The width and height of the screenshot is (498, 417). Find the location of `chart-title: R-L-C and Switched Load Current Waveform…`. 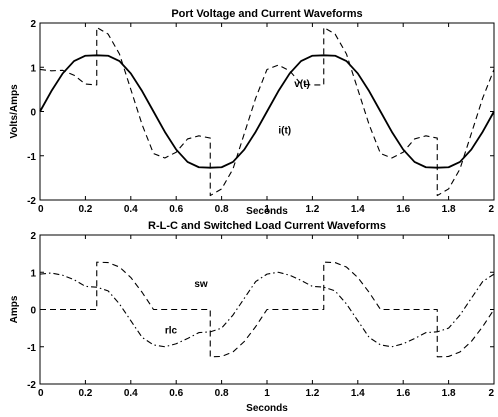

chart-title: R-L-C and Switched Load Current Waveform… is located at coordinates (267, 226).